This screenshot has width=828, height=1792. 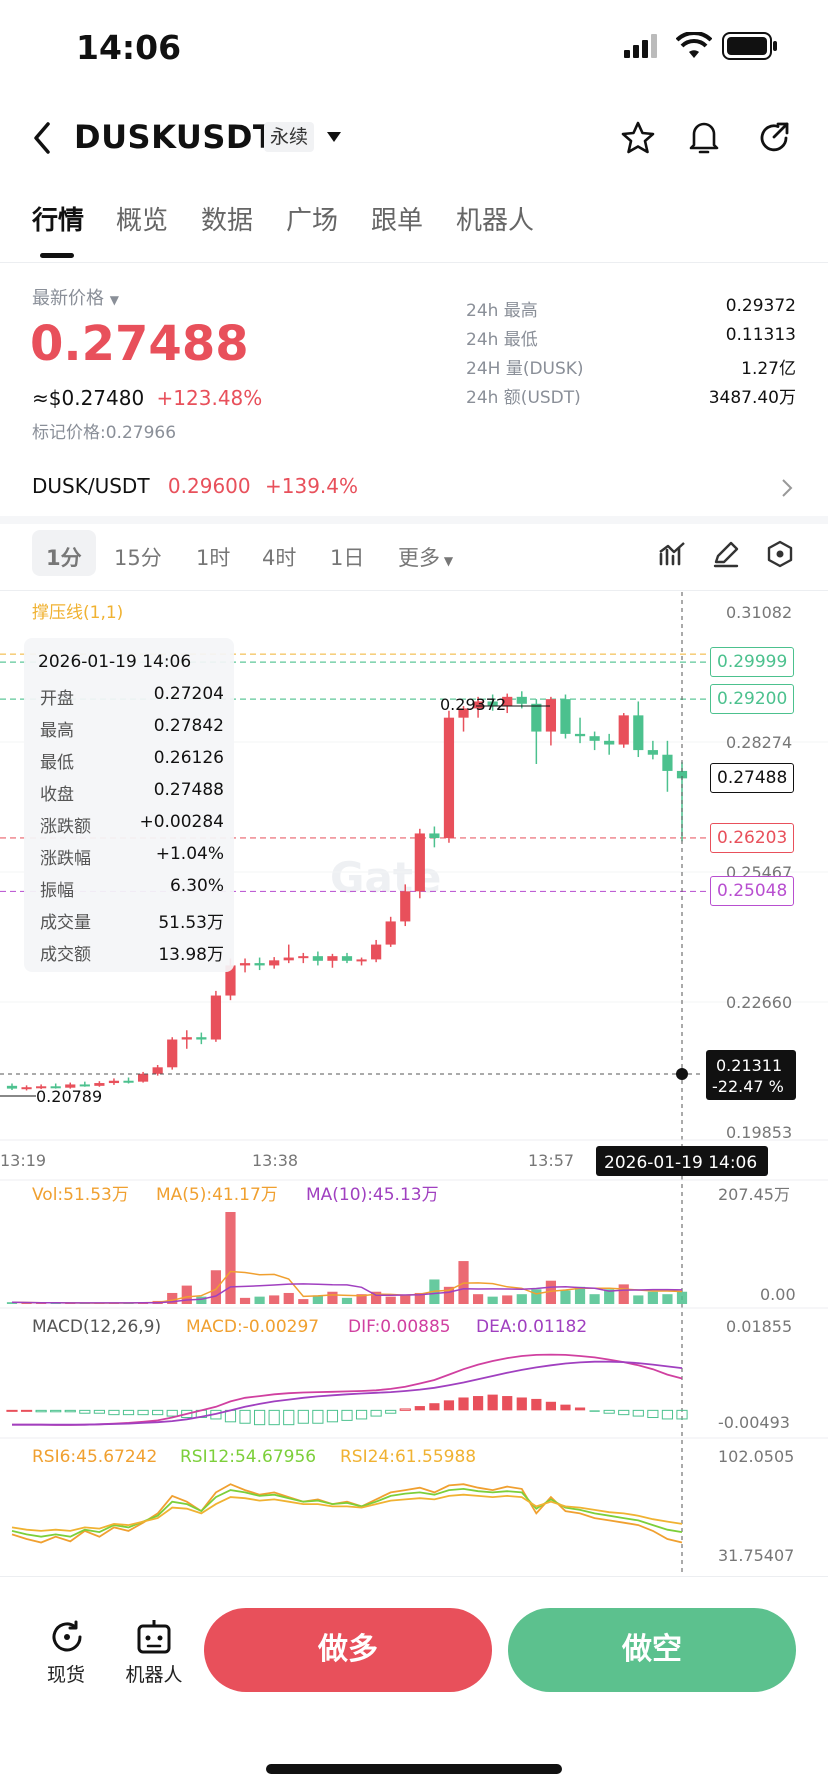 What do you see at coordinates (275, 1160) in the screenshot?
I see `x-tick-2: 13:38` at bounding box center [275, 1160].